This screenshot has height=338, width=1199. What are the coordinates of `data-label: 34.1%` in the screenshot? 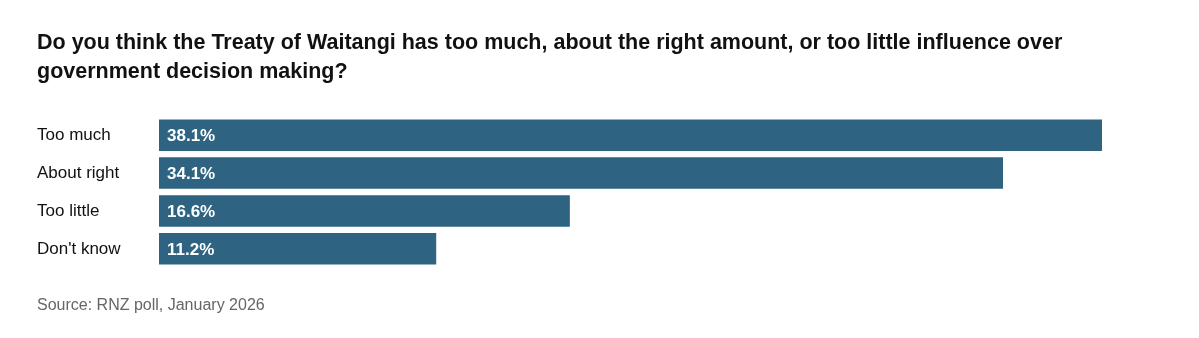 It's located at (191, 173).